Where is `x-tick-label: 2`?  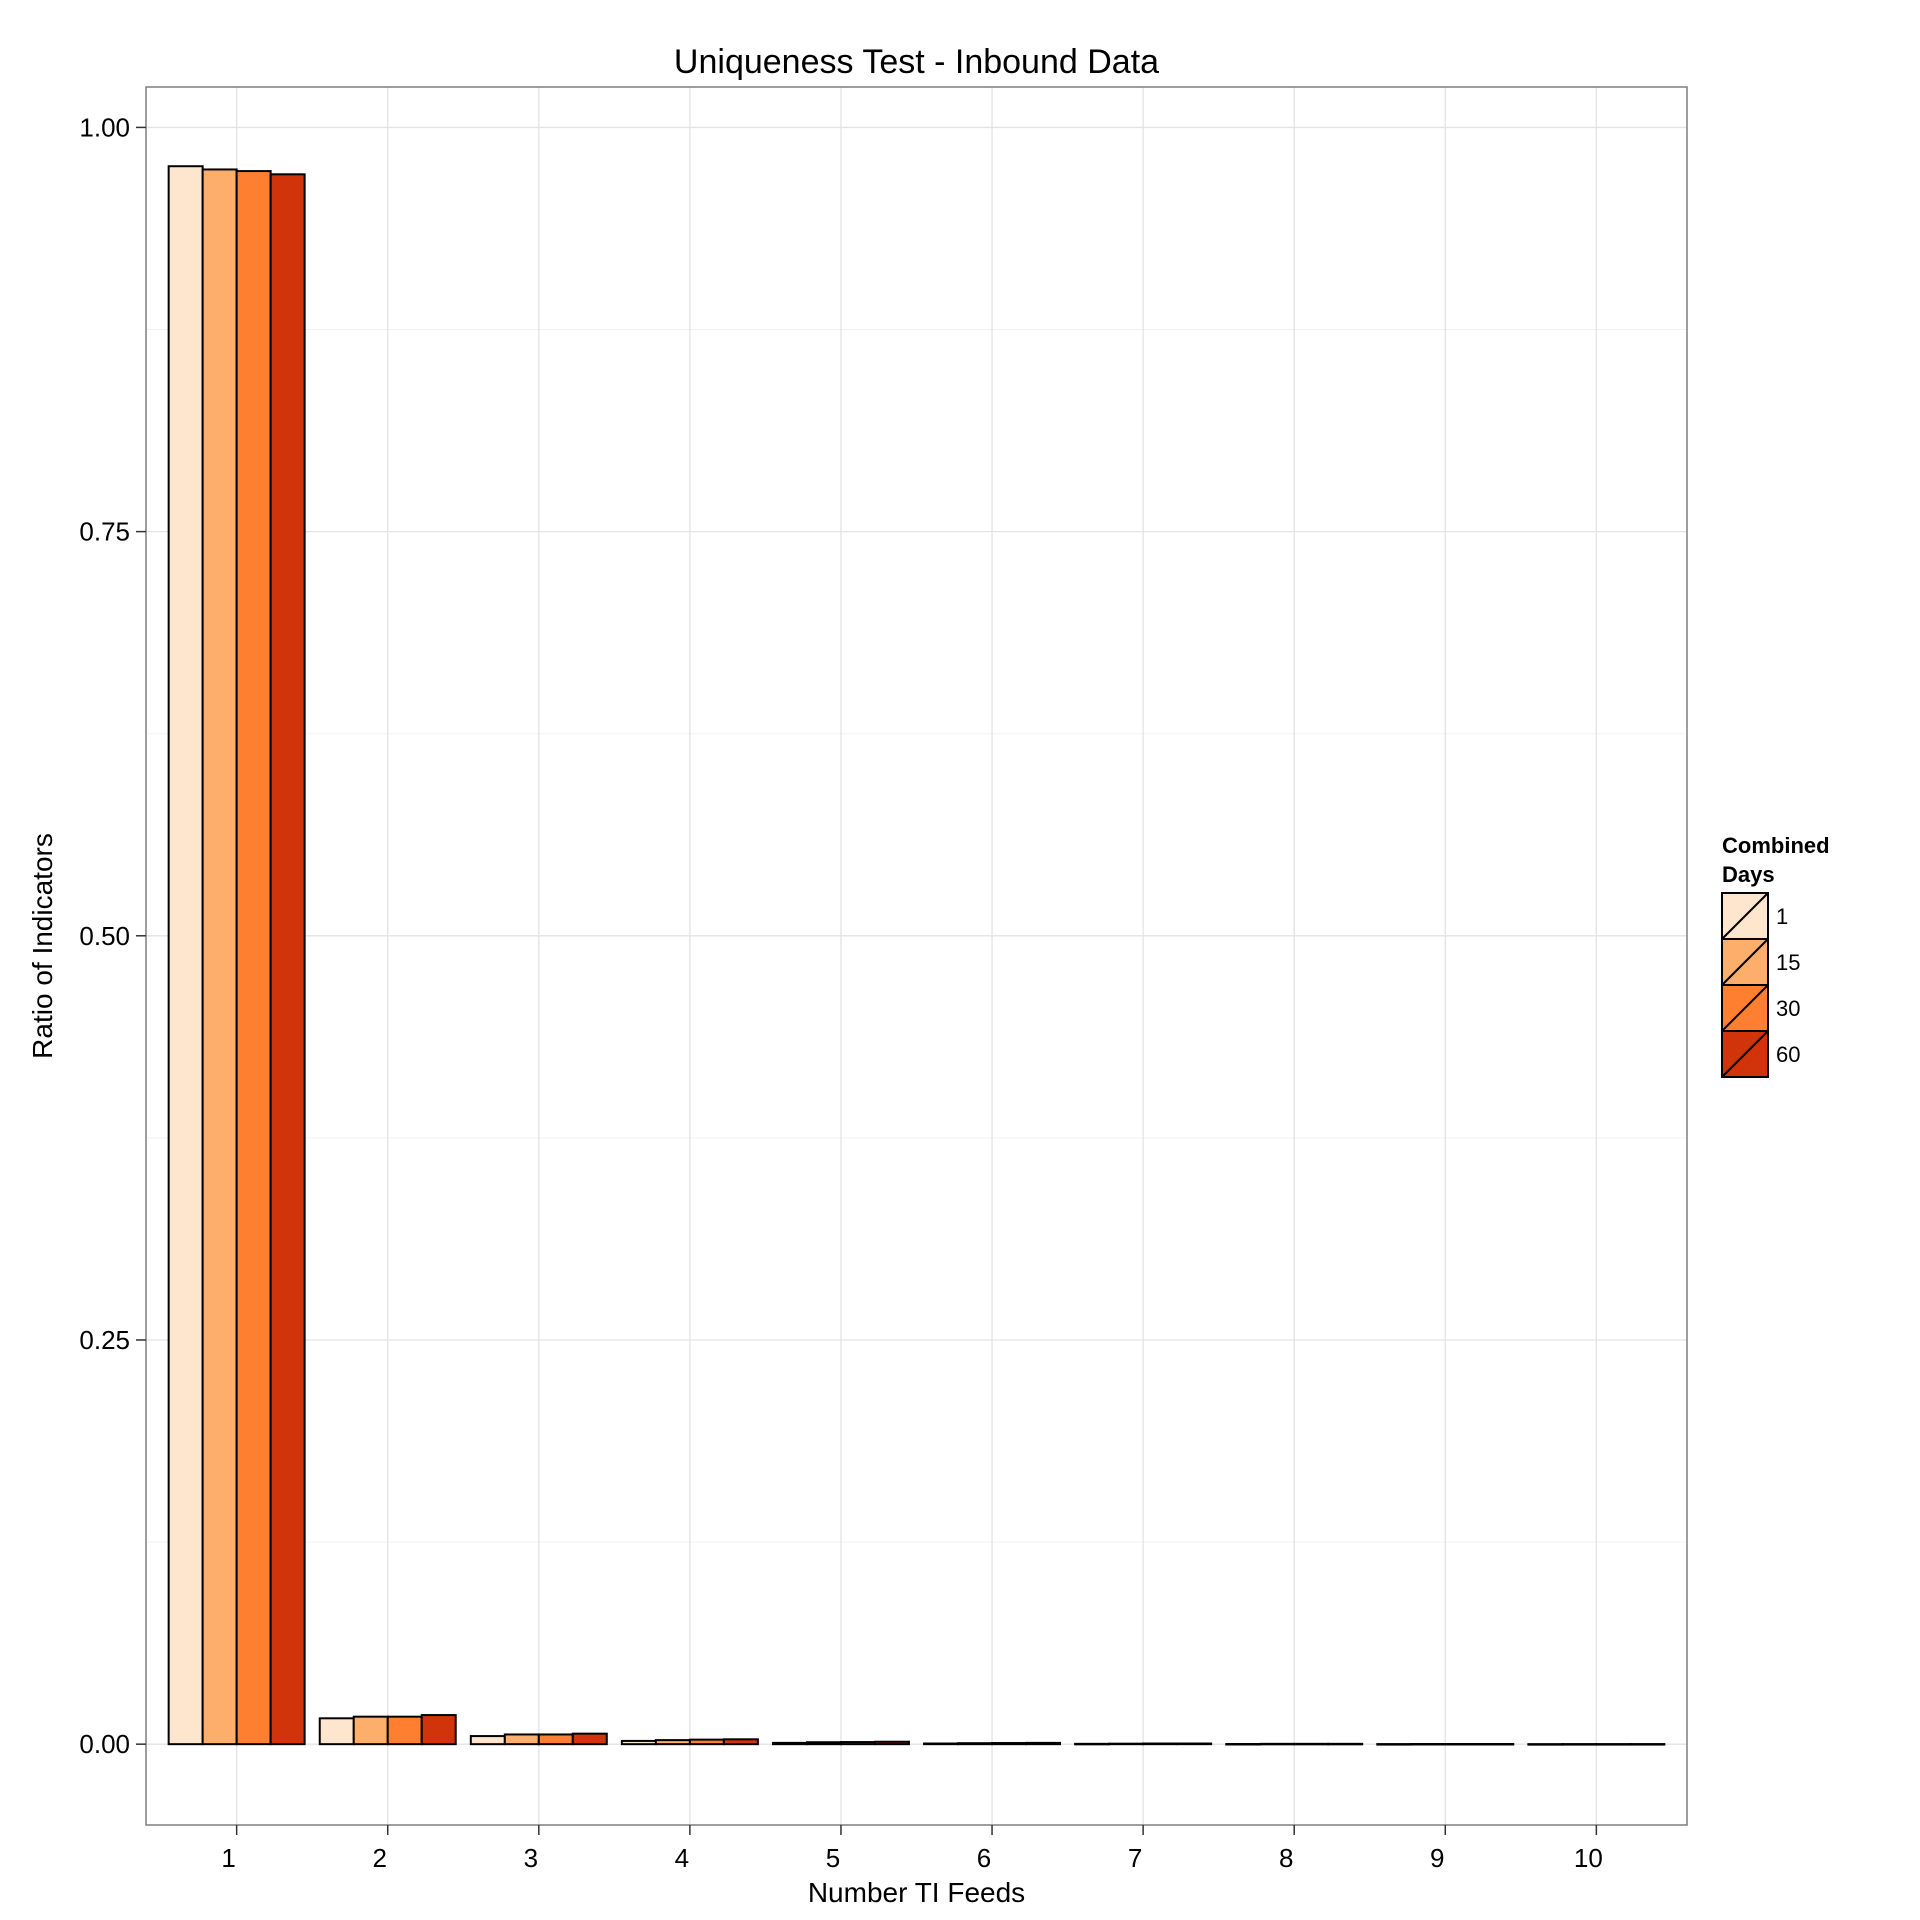 x-tick-label: 2 is located at coordinates (379, 1858).